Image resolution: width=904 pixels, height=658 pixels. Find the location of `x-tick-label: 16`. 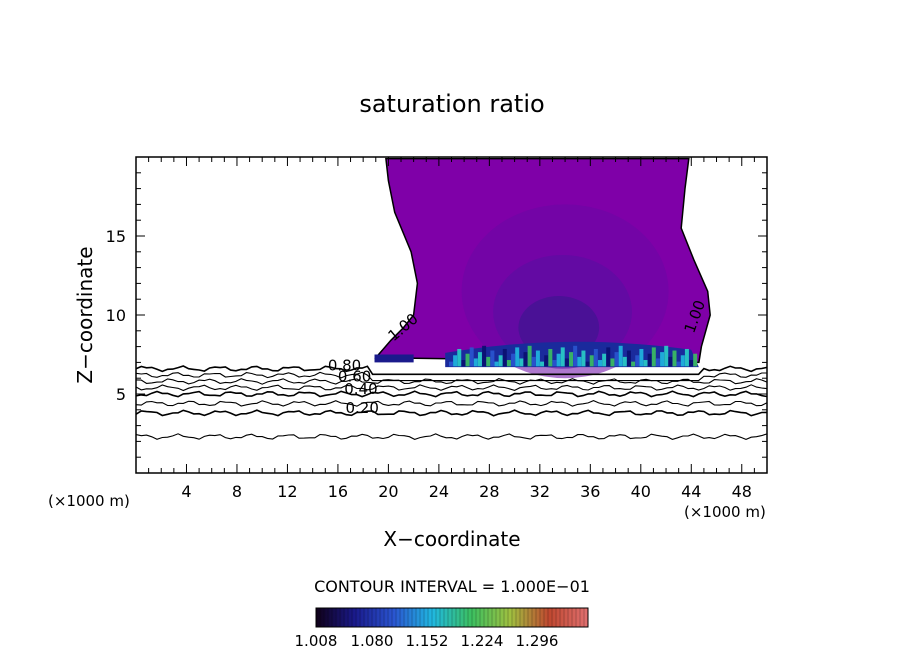

x-tick-label: 16 is located at coordinates (338, 491).